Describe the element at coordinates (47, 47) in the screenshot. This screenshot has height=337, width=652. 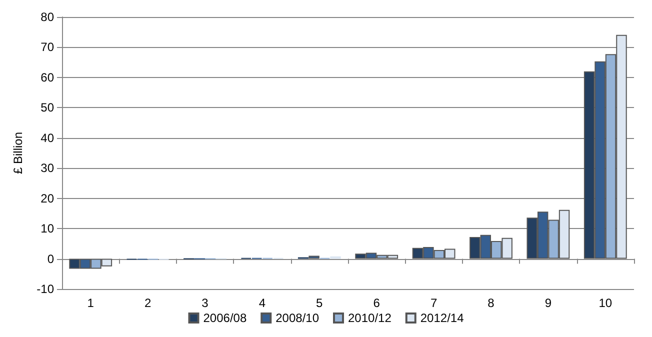
I see `y-tick-label: 70` at that location.